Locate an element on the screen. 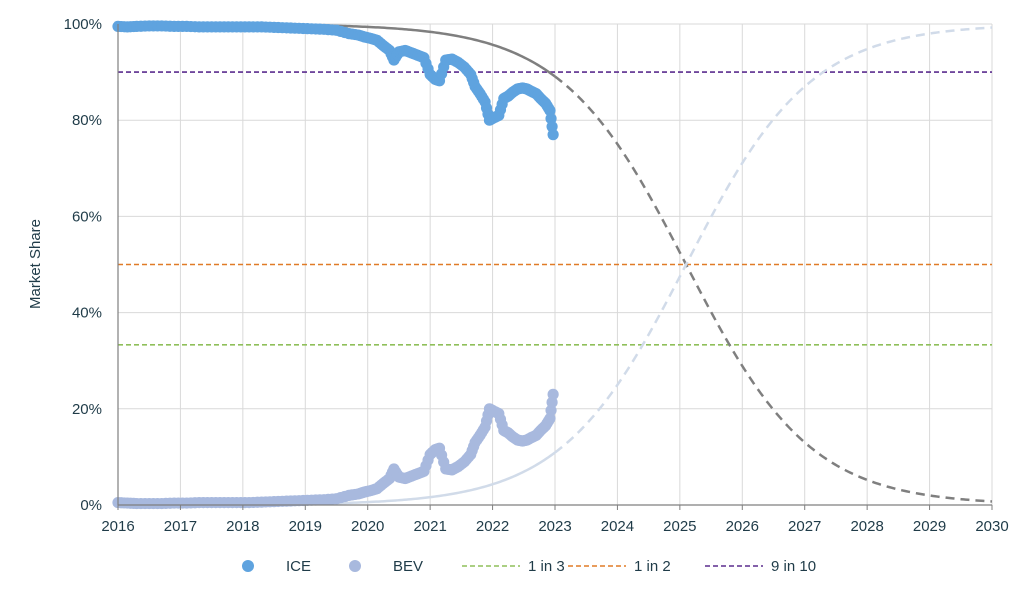  x-tick-label: 2025 is located at coordinates (679, 526).